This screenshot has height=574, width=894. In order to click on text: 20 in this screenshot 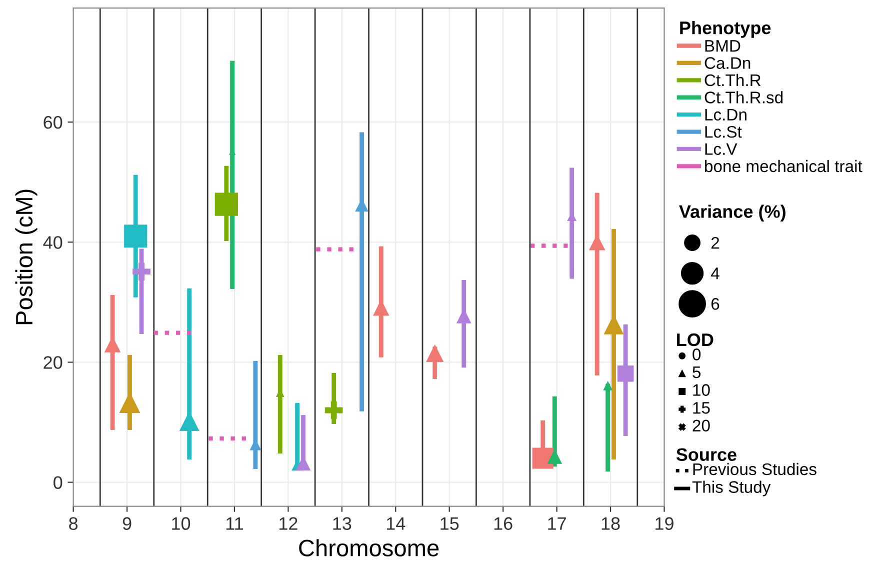, I will do `click(701, 426)`.